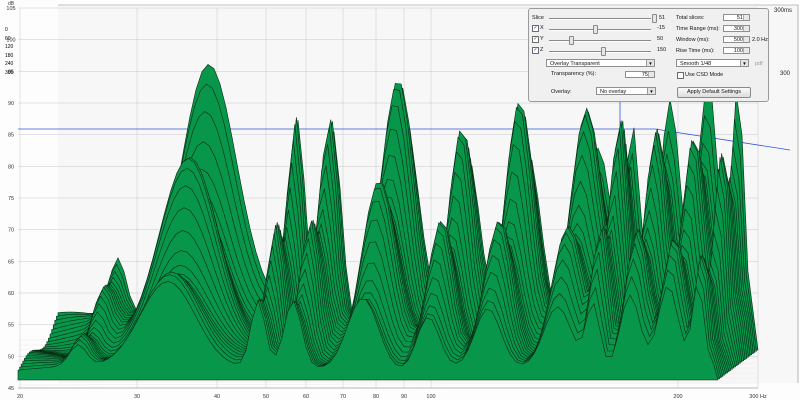 This screenshot has width=800, height=400. What do you see at coordinates (644, 75) in the screenshot?
I see `transparency-value: 75` at bounding box center [644, 75].